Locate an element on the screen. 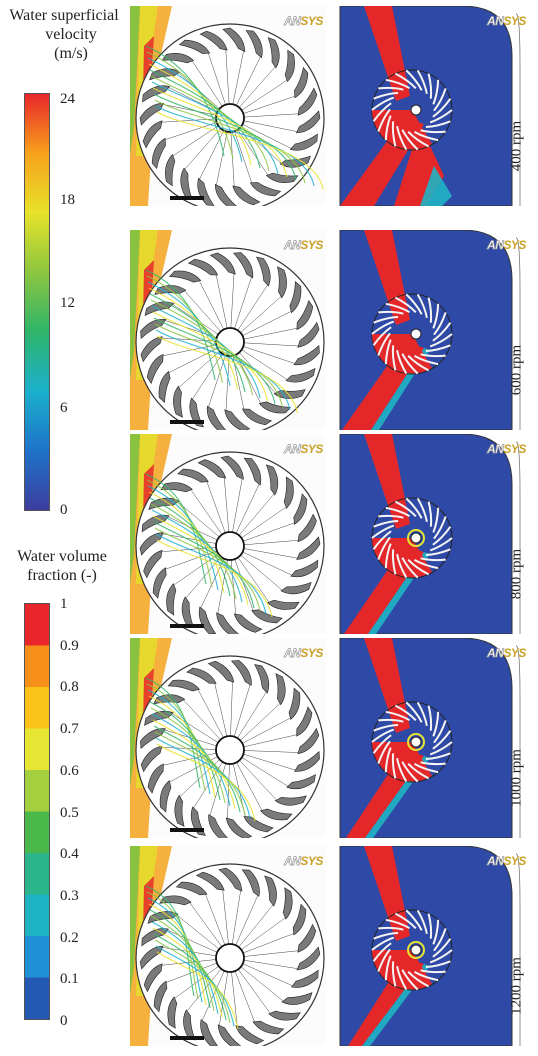  fraction-tick: 0.8 is located at coordinates (69, 687).